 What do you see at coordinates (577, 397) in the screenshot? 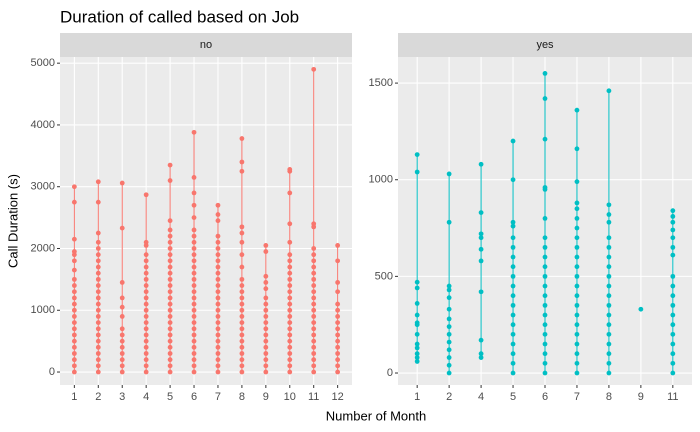
I see `x-tick-label: 7` at bounding box center [577, 397].